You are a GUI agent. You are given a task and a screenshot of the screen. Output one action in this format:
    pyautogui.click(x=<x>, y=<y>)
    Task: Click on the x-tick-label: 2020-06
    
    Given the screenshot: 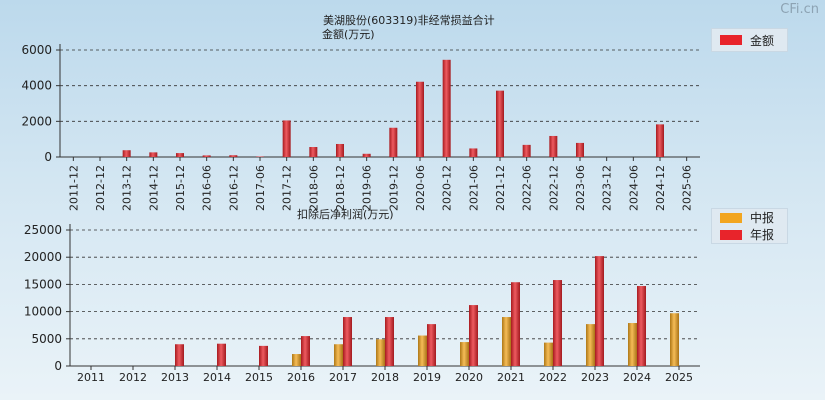 What is the action you would take?
    pyautogui.click(x=420, y=188)
    